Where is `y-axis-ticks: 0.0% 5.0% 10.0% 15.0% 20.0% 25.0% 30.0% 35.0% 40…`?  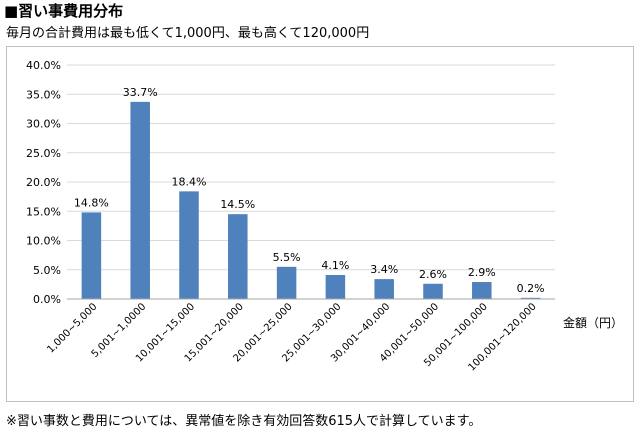 y-axis-ticks: 0.0% 5.0% 10.0% 15.0% 20.0% 25.0% 30.0% 35.0% 40… is located at coordinates (43, 182).